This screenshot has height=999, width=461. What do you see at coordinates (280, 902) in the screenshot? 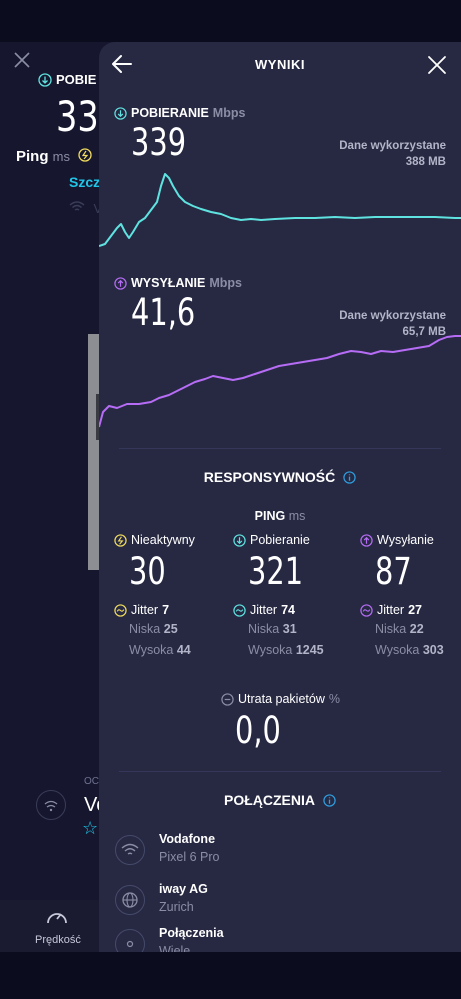
I see `connection-server: iway AG Zurich` at bounding box center [280, 902].